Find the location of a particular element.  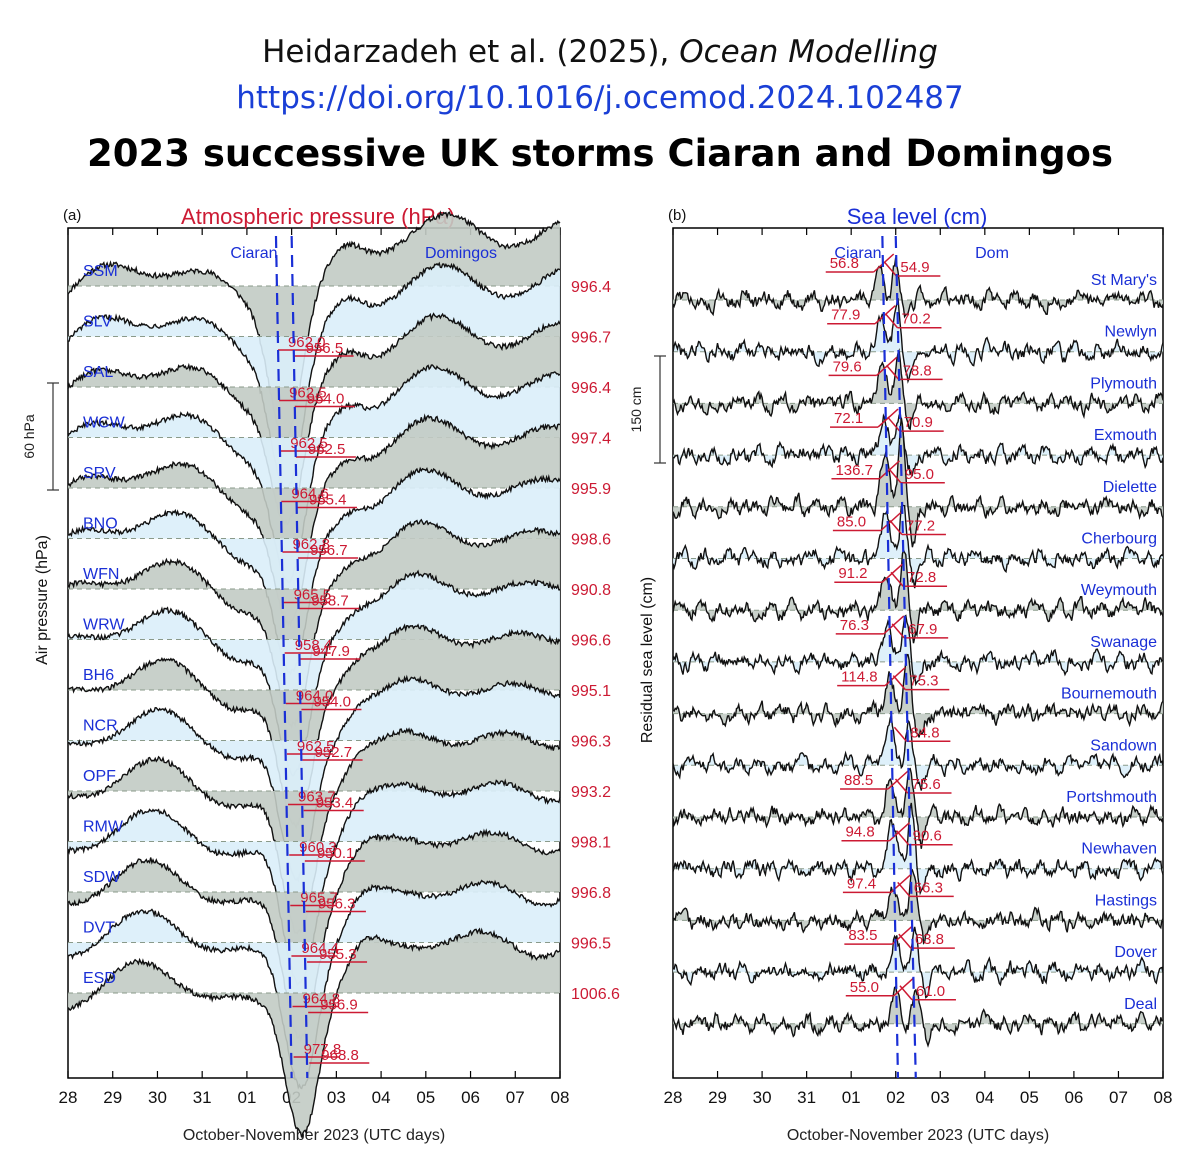

station-label: WCW is located at coordinates (104, 423).